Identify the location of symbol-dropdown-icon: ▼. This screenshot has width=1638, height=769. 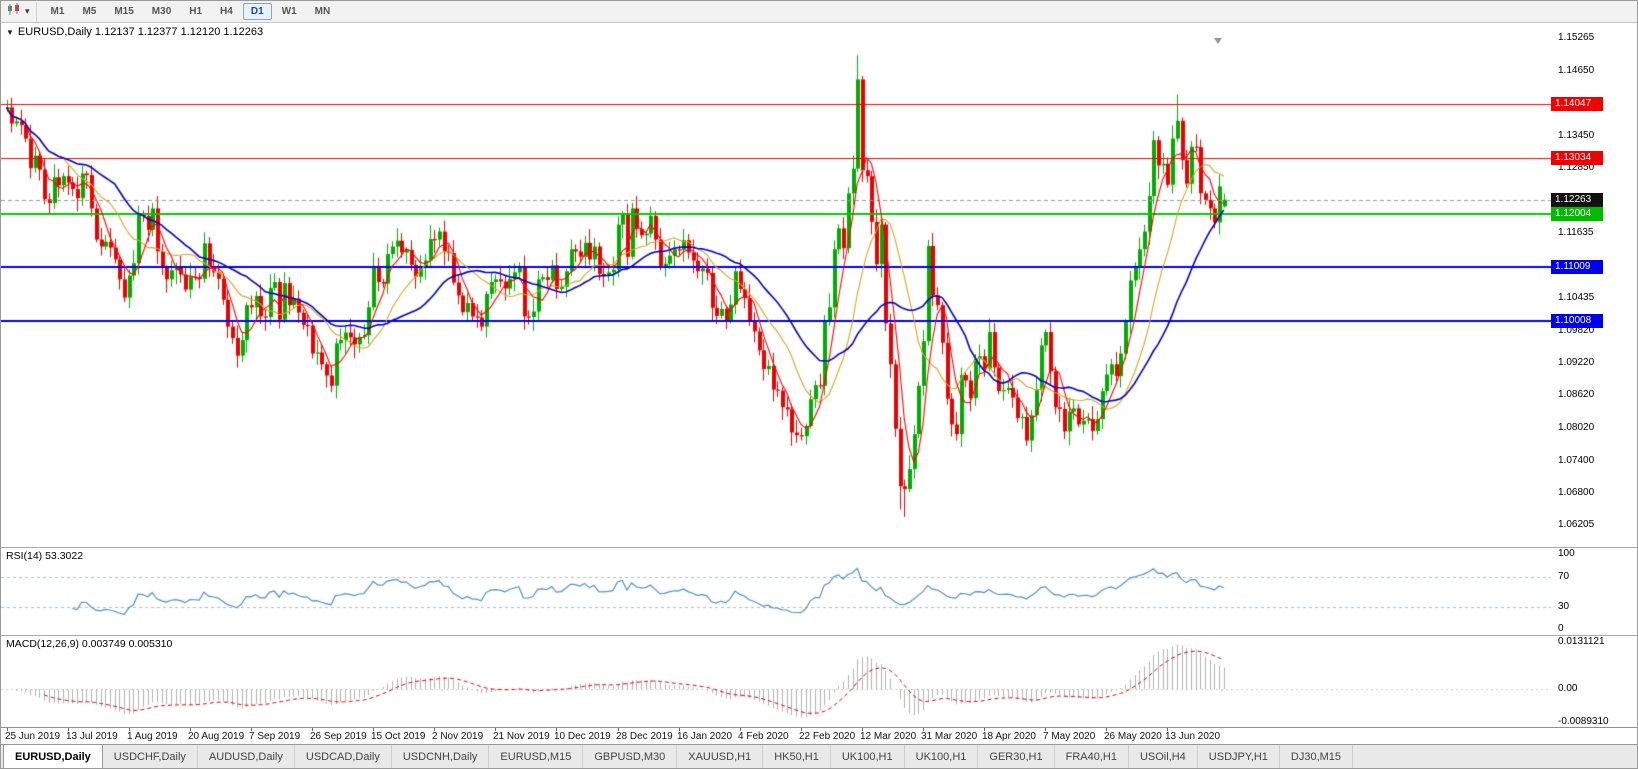
(10, 32).